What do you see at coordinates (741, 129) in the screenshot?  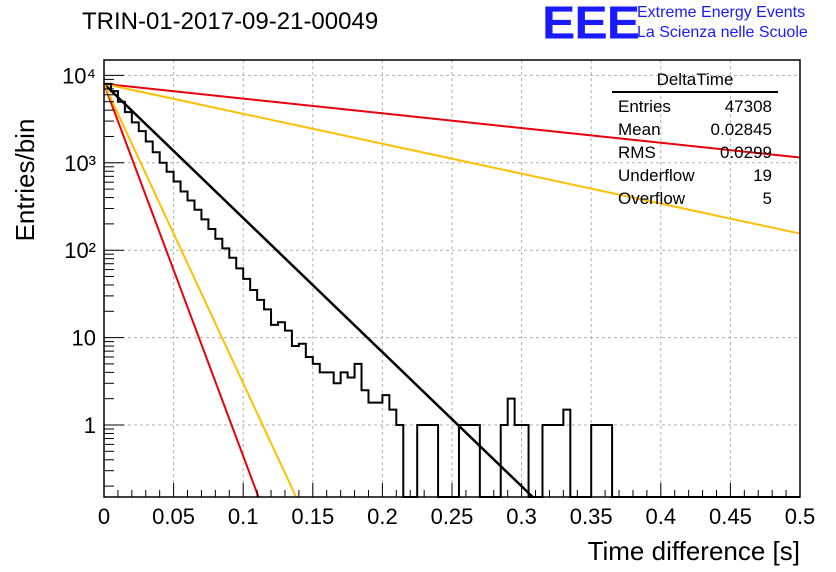 I see `stats-value: 0.02845` at bounding box center [741, 129].